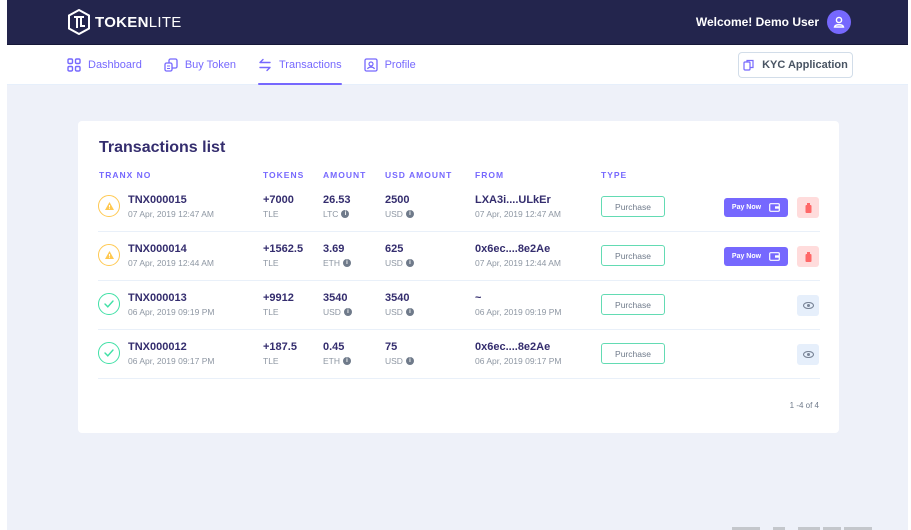 This screenshot has width=911, height=530. Describe the element at coordinates (804, 405) in the screenshot. I see `pagination-info: 1 -4 of 4` at that location.